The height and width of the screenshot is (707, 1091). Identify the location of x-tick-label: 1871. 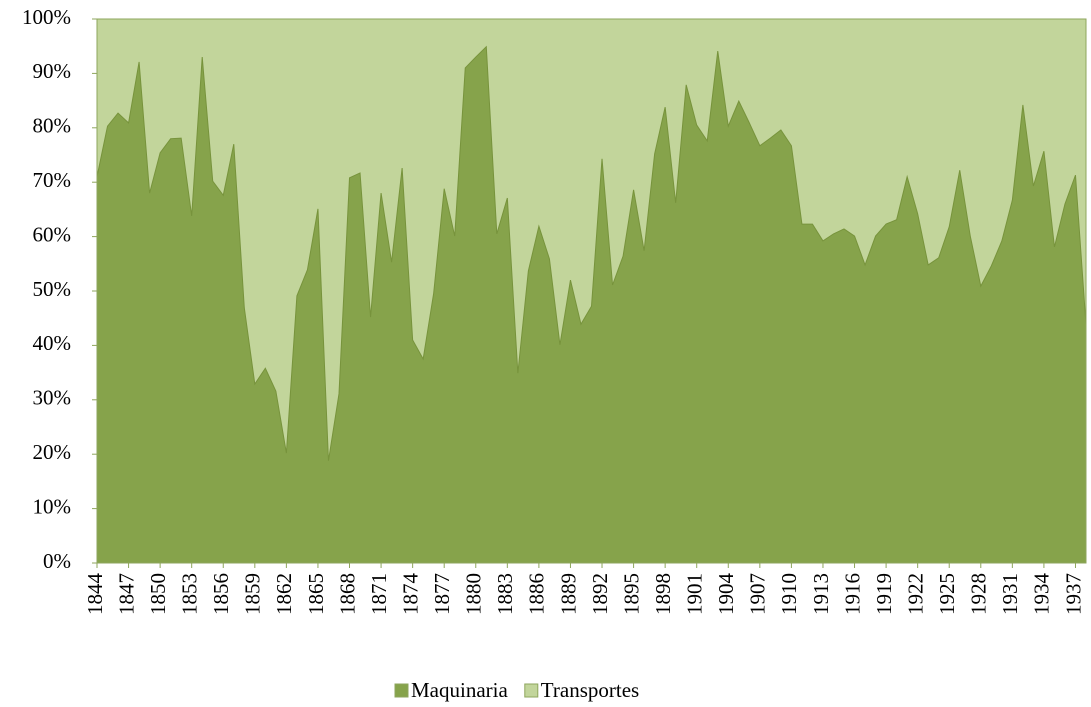
(379, 594).